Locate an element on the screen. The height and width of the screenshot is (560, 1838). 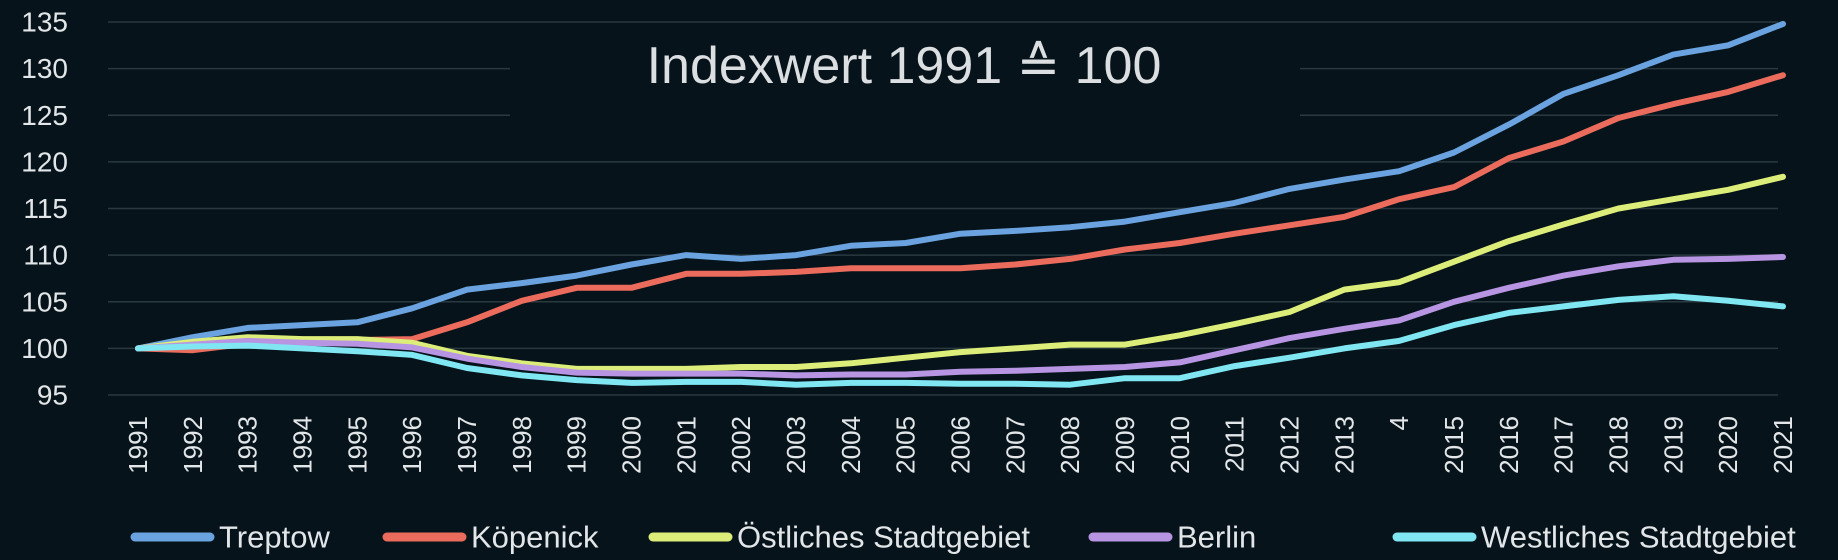
x-tick-label: 1994 is located at coordinates (303, 445).